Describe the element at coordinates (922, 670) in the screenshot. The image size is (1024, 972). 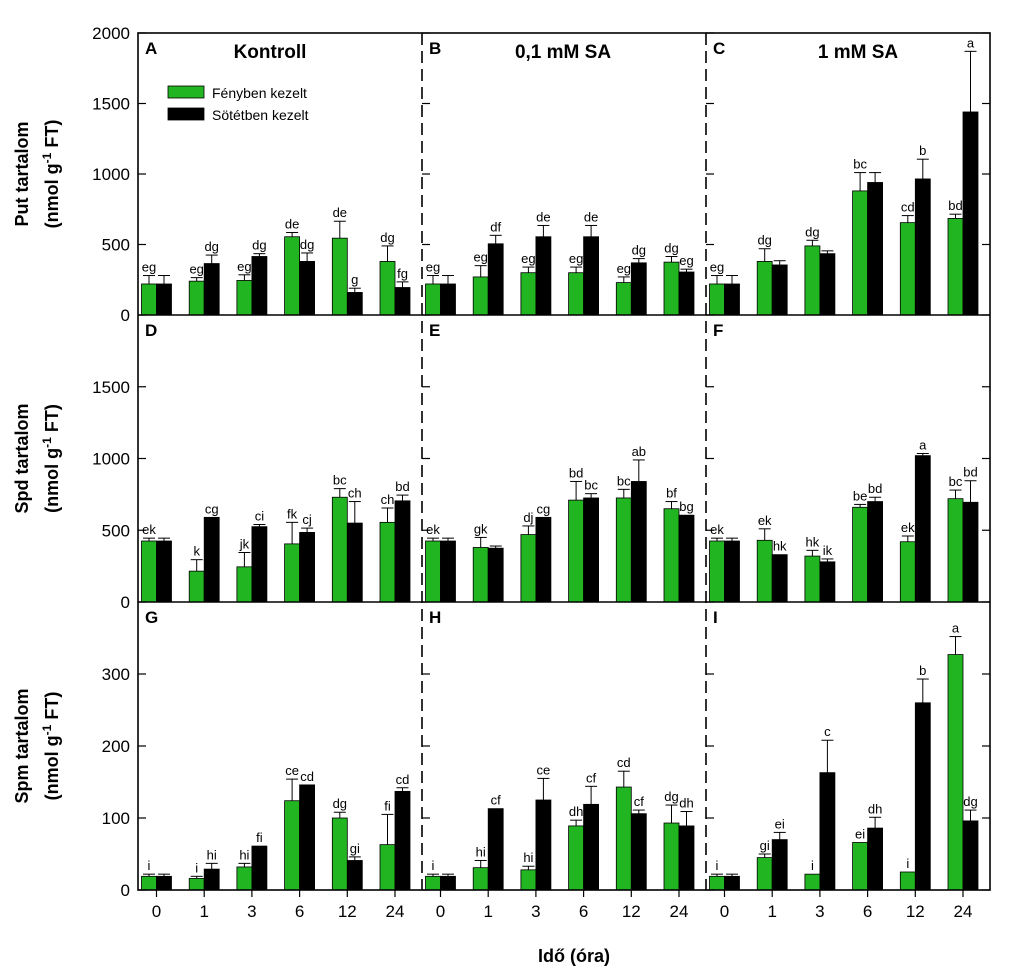
I see `significance-label: b` at that location.